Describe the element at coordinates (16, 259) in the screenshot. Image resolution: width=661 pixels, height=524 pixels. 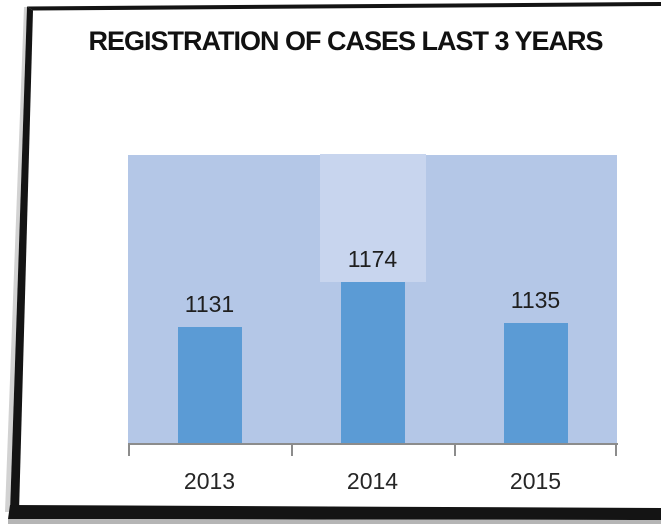
I see `frame-left-shadow` at that location.